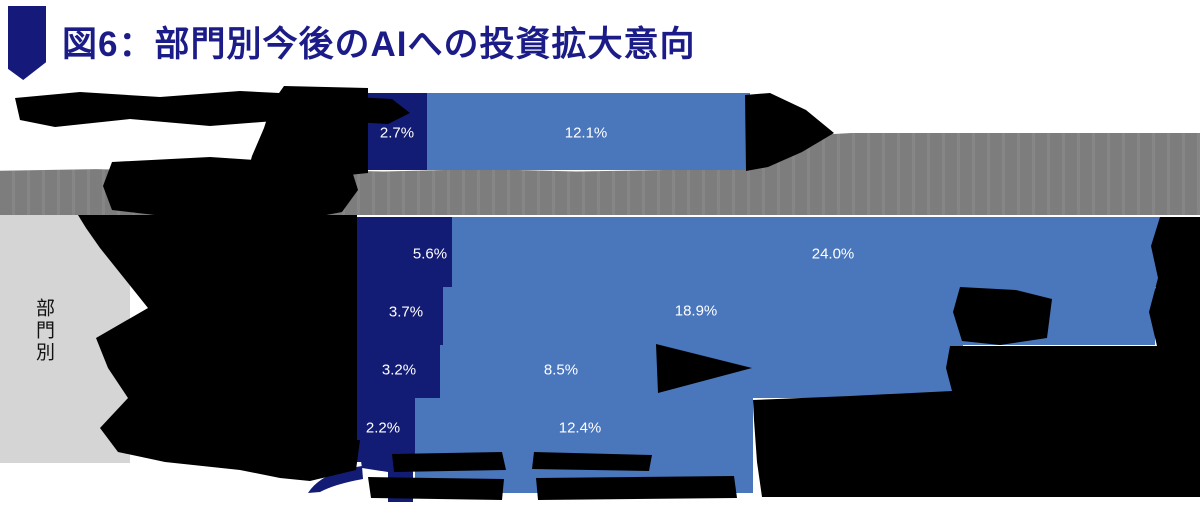  Describe the element at coordinates (404, 252) in the screenshot. I see `bar-row1-navy-segment` at that location.